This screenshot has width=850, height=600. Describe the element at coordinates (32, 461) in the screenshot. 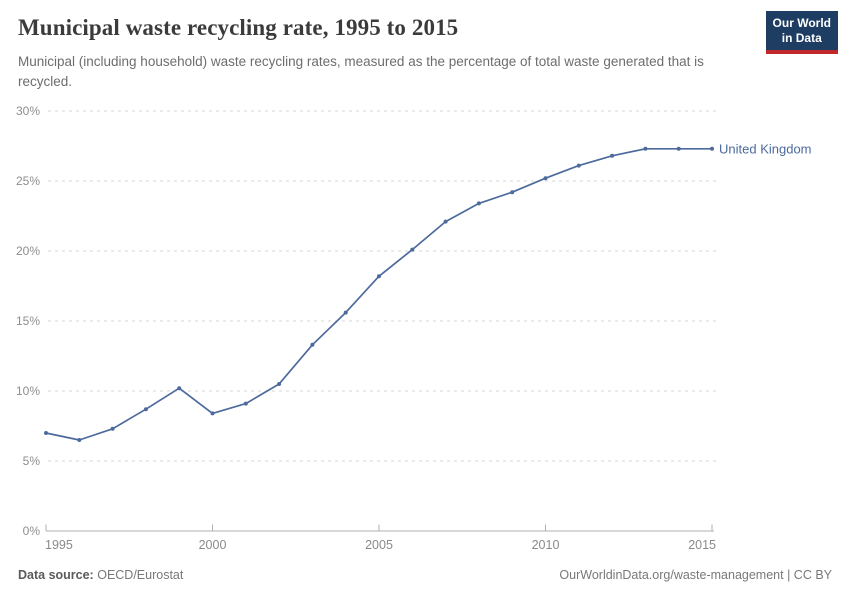

I see `y-axis-tick-label: 5%` at that location.